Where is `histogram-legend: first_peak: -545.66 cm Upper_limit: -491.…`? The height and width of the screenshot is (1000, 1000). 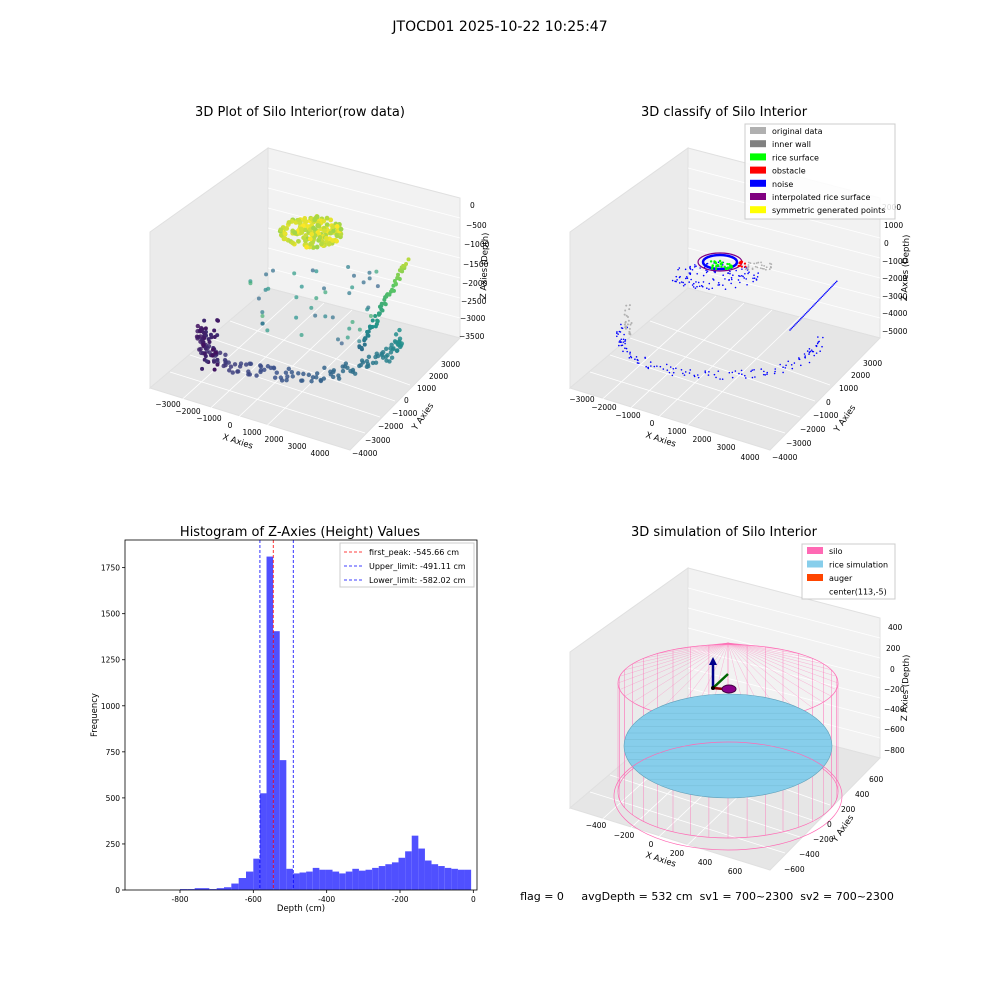 histogram-legend: first_peak: -545.66 cm Upper_limit: -491.… is located at coordinates (407, 565).